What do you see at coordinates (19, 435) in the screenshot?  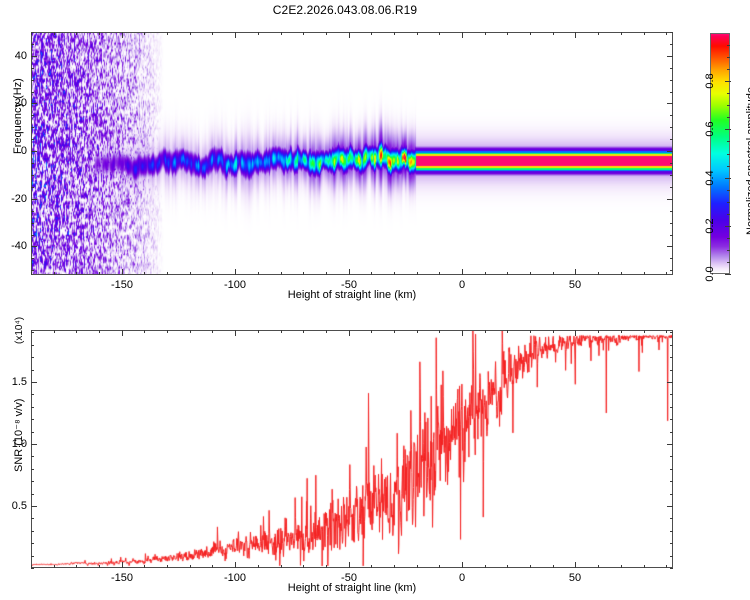 I see `snr-ylabel: SNR (10⁻⁸ v/v)` at bounding box center [19, 435].